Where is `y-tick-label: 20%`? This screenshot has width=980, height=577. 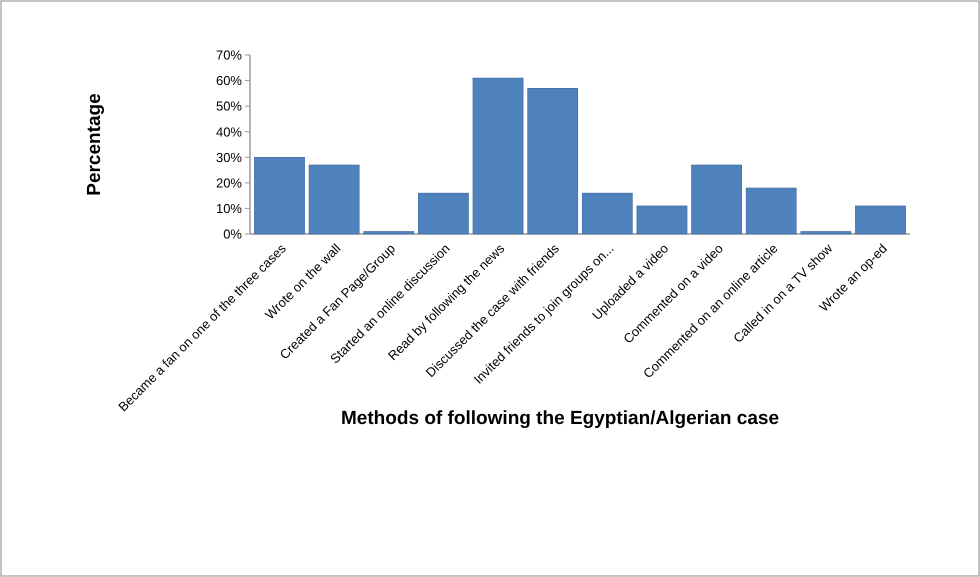
y-tick-label: 20% is located at coordinates (229, 182).